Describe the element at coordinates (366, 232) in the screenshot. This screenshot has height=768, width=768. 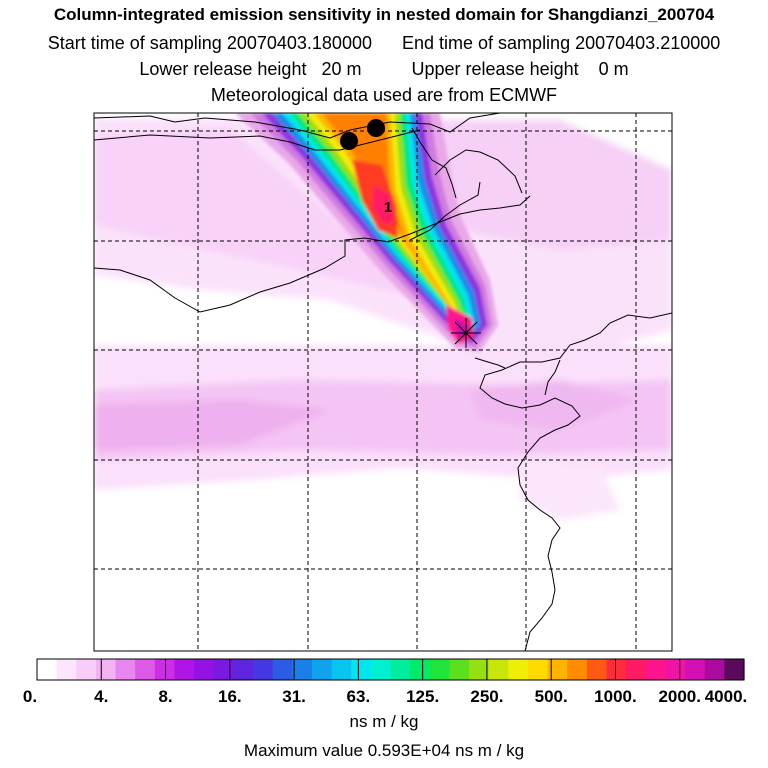
I see `plume` at that location.